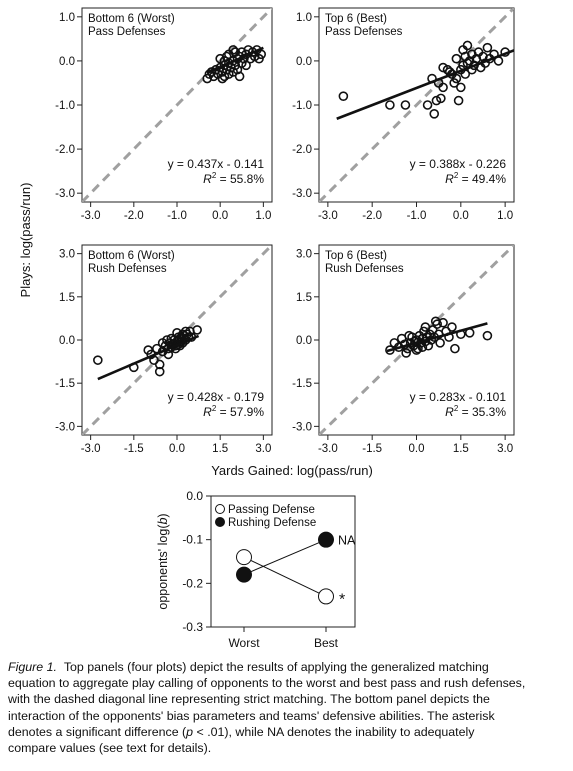  I want to click on series-marker-rushing, so click(244, 574).